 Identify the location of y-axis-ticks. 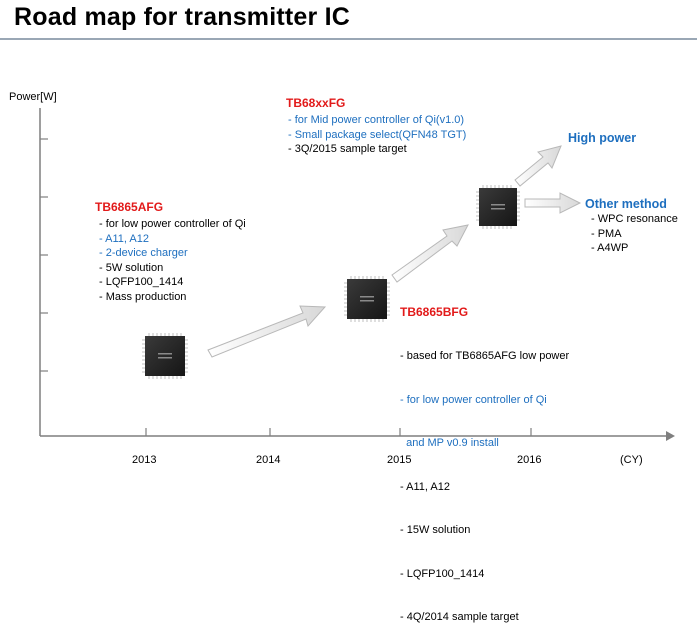
(44, 255).